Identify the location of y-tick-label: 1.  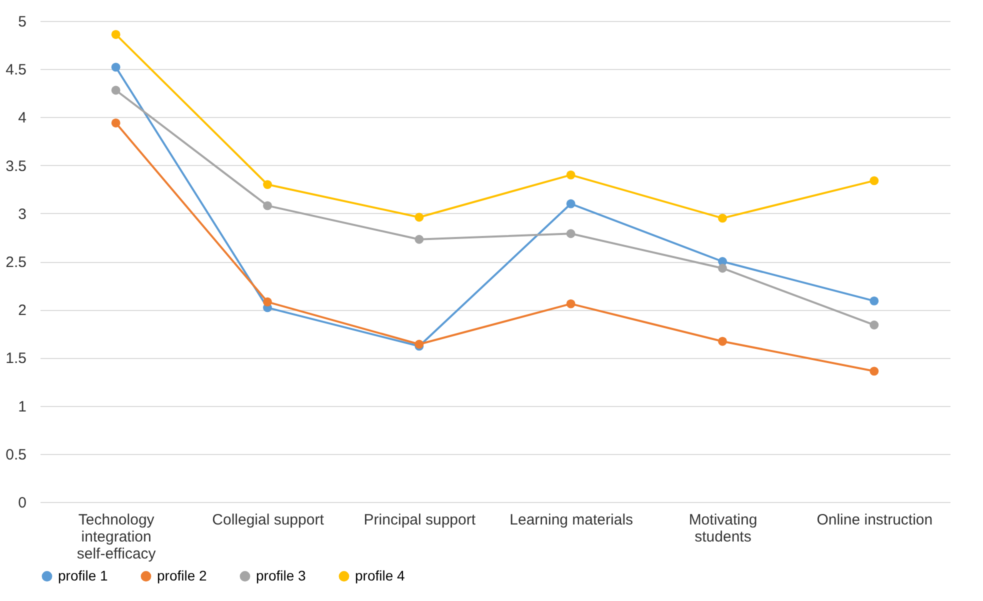
(22, 407).